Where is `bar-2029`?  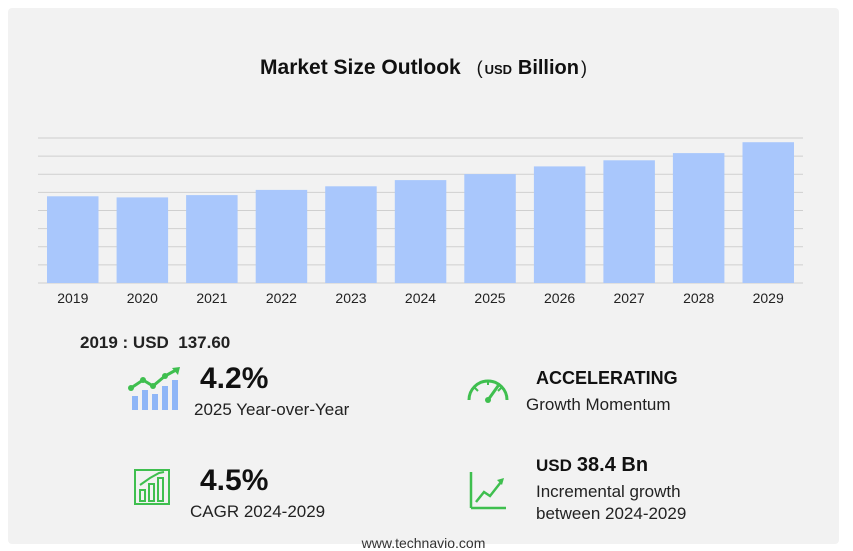
bar-2029 is located at coordinates (768, 212).